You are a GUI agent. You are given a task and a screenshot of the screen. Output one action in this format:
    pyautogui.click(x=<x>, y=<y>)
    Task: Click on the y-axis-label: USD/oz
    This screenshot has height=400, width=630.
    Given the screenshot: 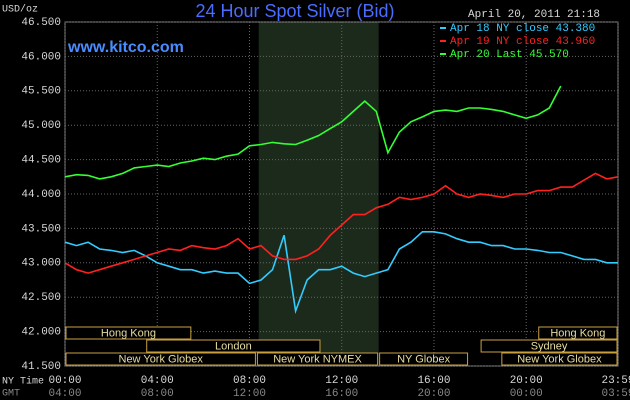 What is the action you would take?
    pyautogui.click(x=20, y=10)
    